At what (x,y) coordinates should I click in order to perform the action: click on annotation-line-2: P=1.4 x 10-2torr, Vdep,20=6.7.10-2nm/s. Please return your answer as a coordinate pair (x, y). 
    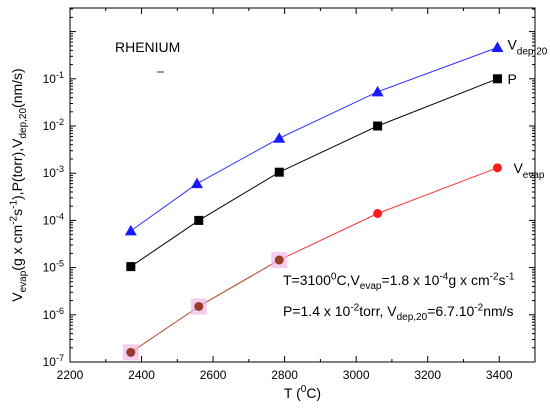
    Looking at the image, I should click on (398, 313).